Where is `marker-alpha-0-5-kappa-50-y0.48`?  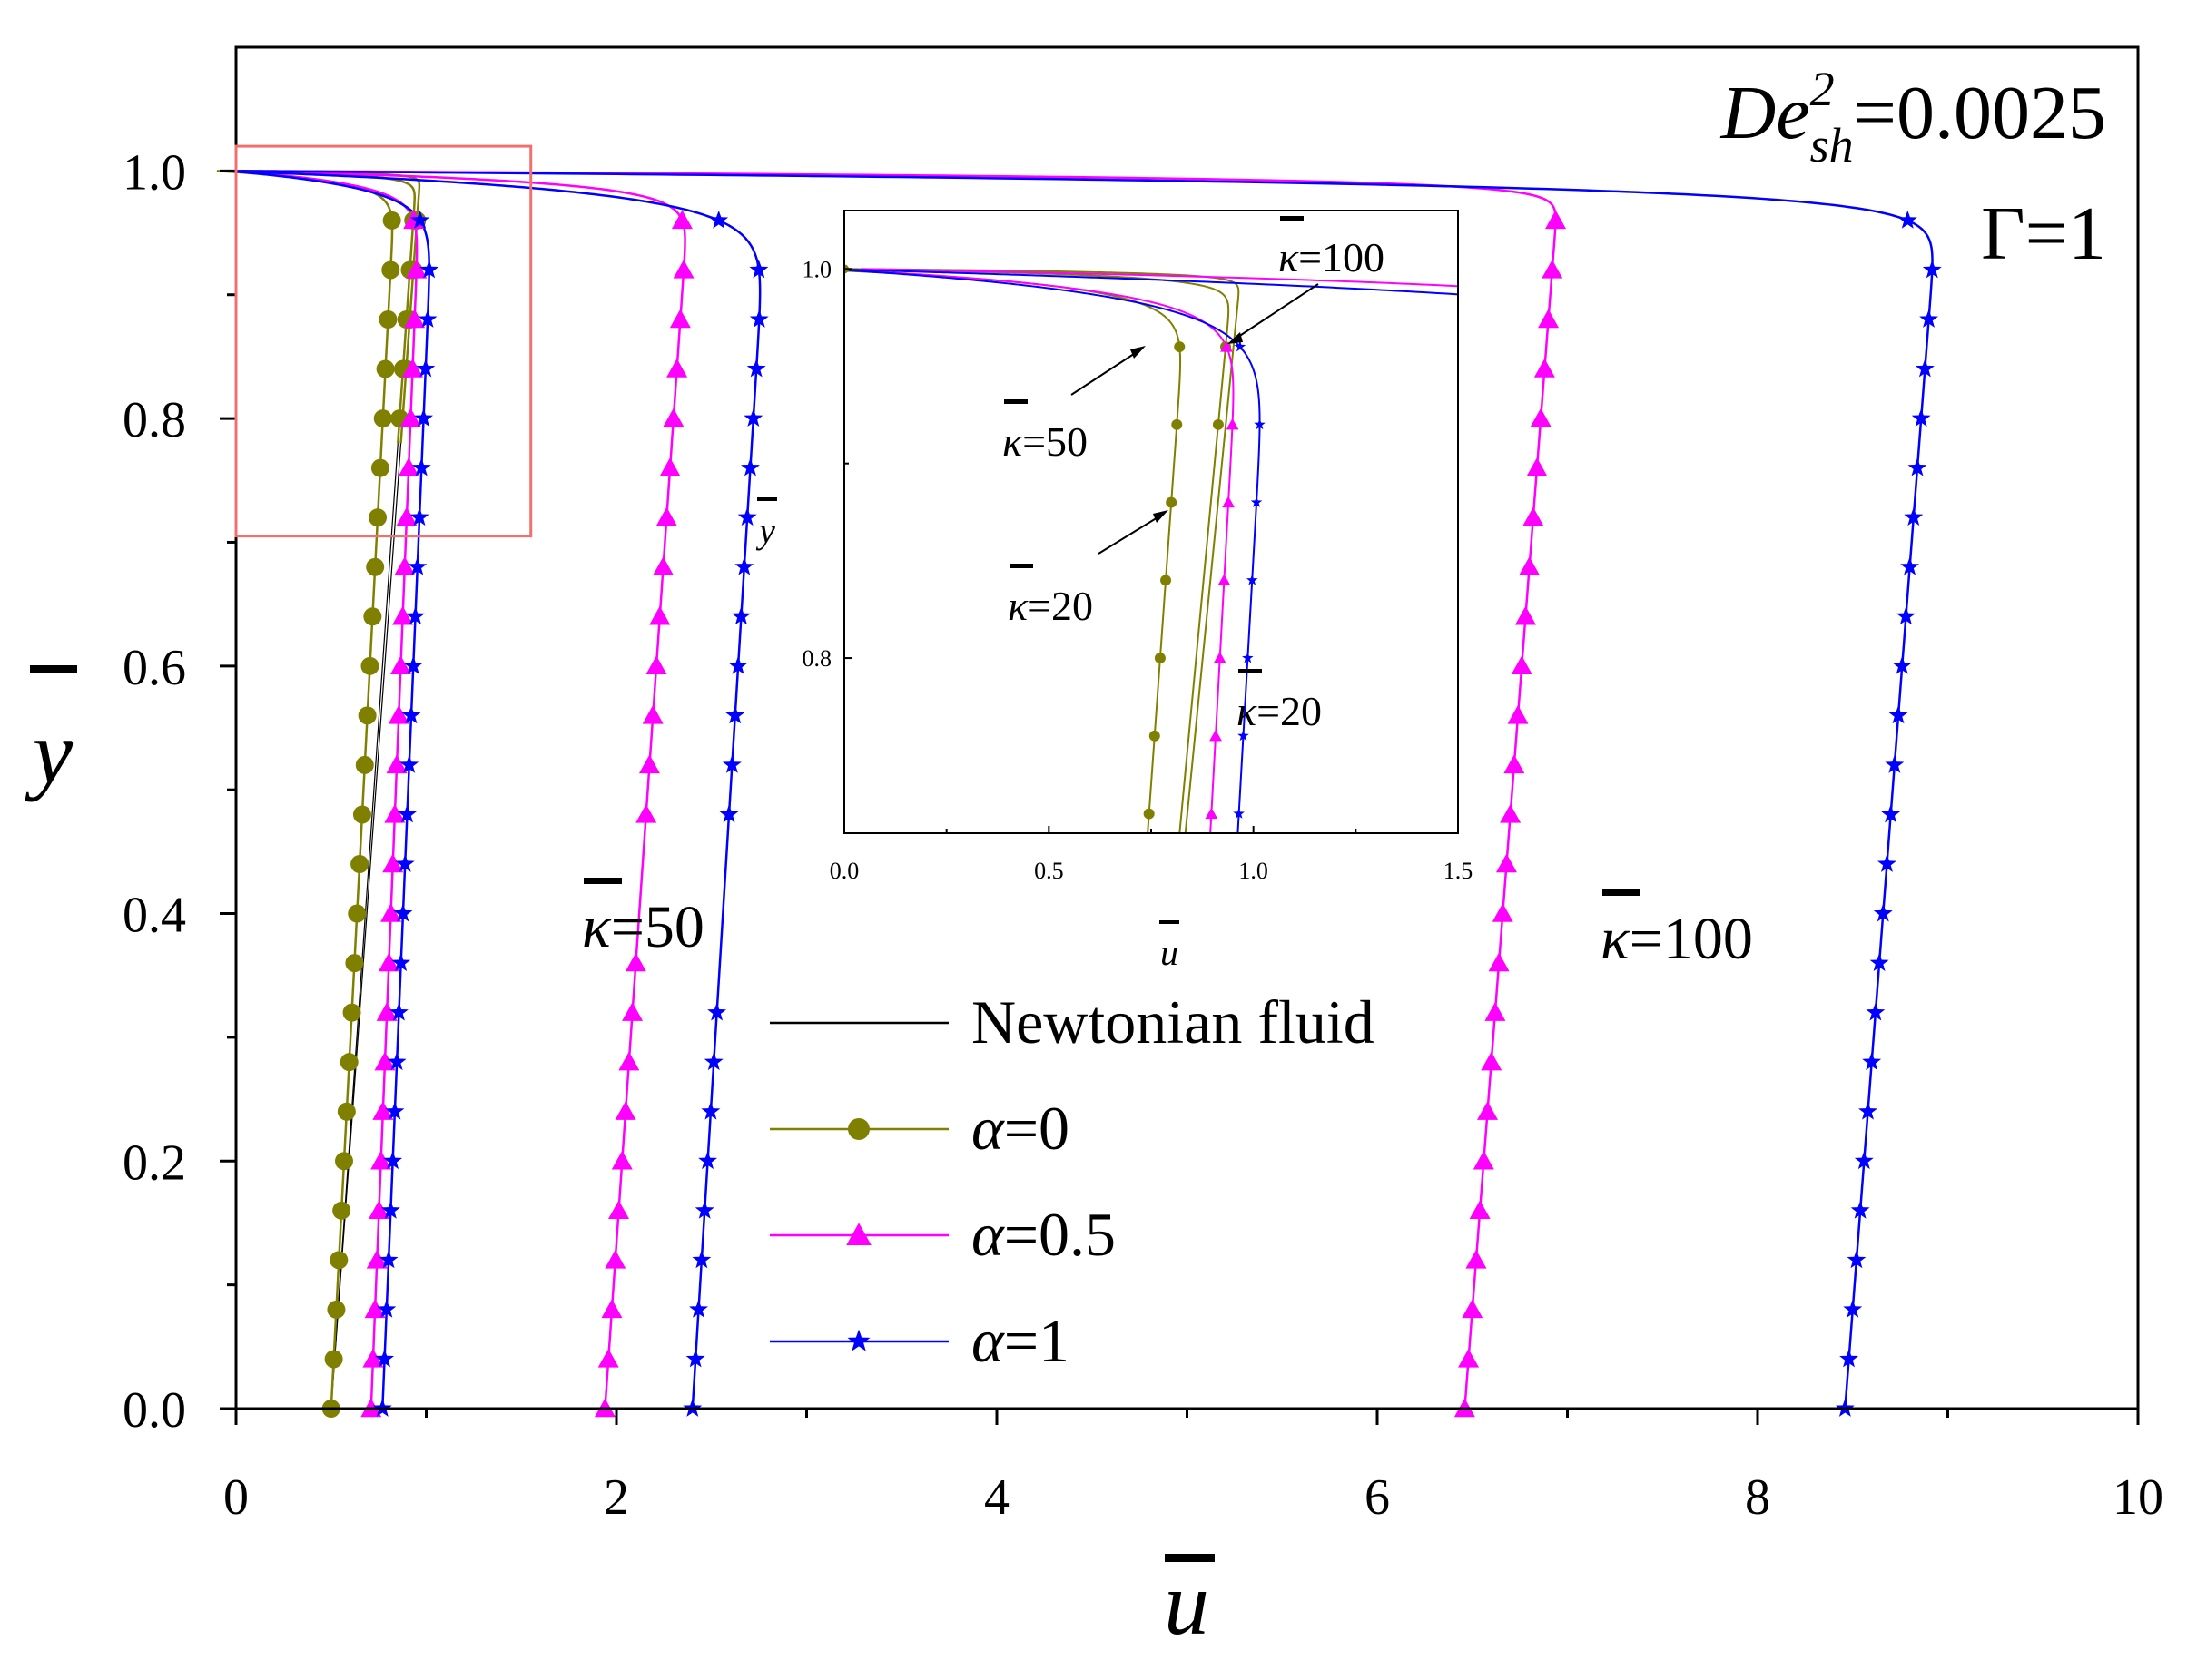 marker-alpha-0-5-kappa-50-y0.48 is located at coordinates (646, 813).